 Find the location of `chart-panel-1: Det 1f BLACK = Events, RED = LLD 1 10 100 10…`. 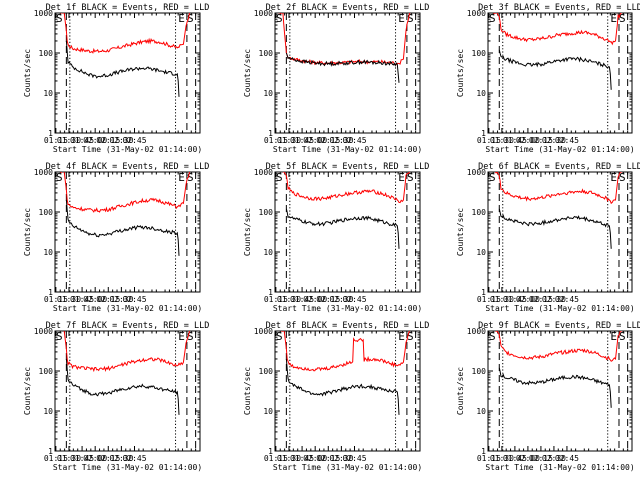

chart-panel-1: Det 1f BLACK = Events, RED = LLD 1 10 100 10… is located at coordinates (116, 78).